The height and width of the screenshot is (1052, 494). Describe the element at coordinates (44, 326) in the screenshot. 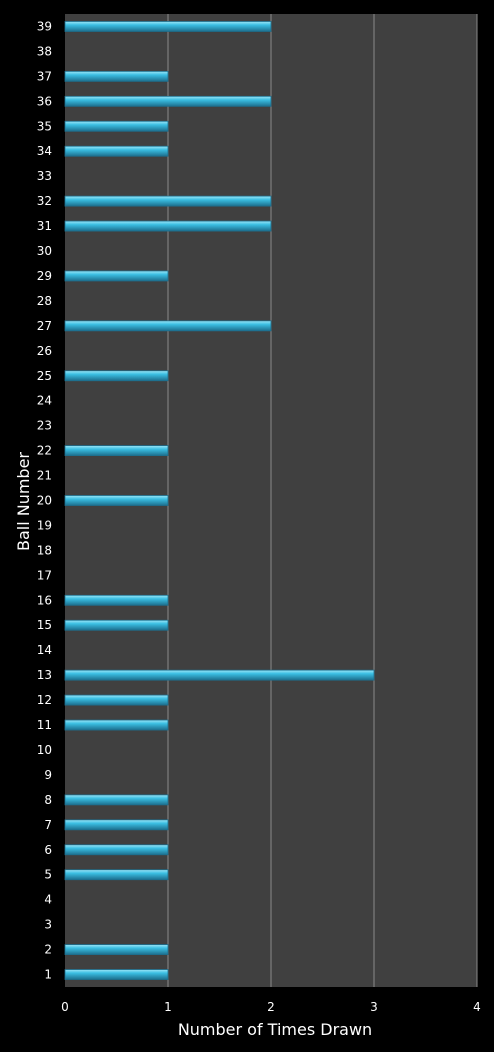

I see `y-tick-label: 27` at that location.